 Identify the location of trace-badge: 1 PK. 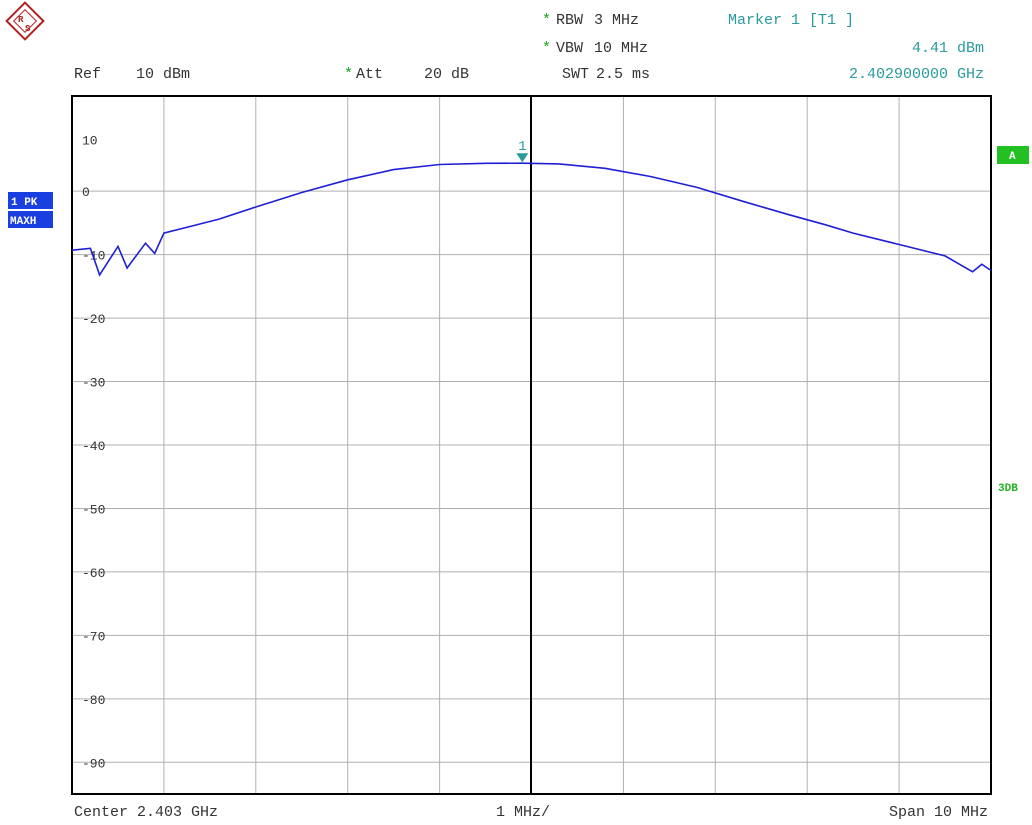
(30, 200).